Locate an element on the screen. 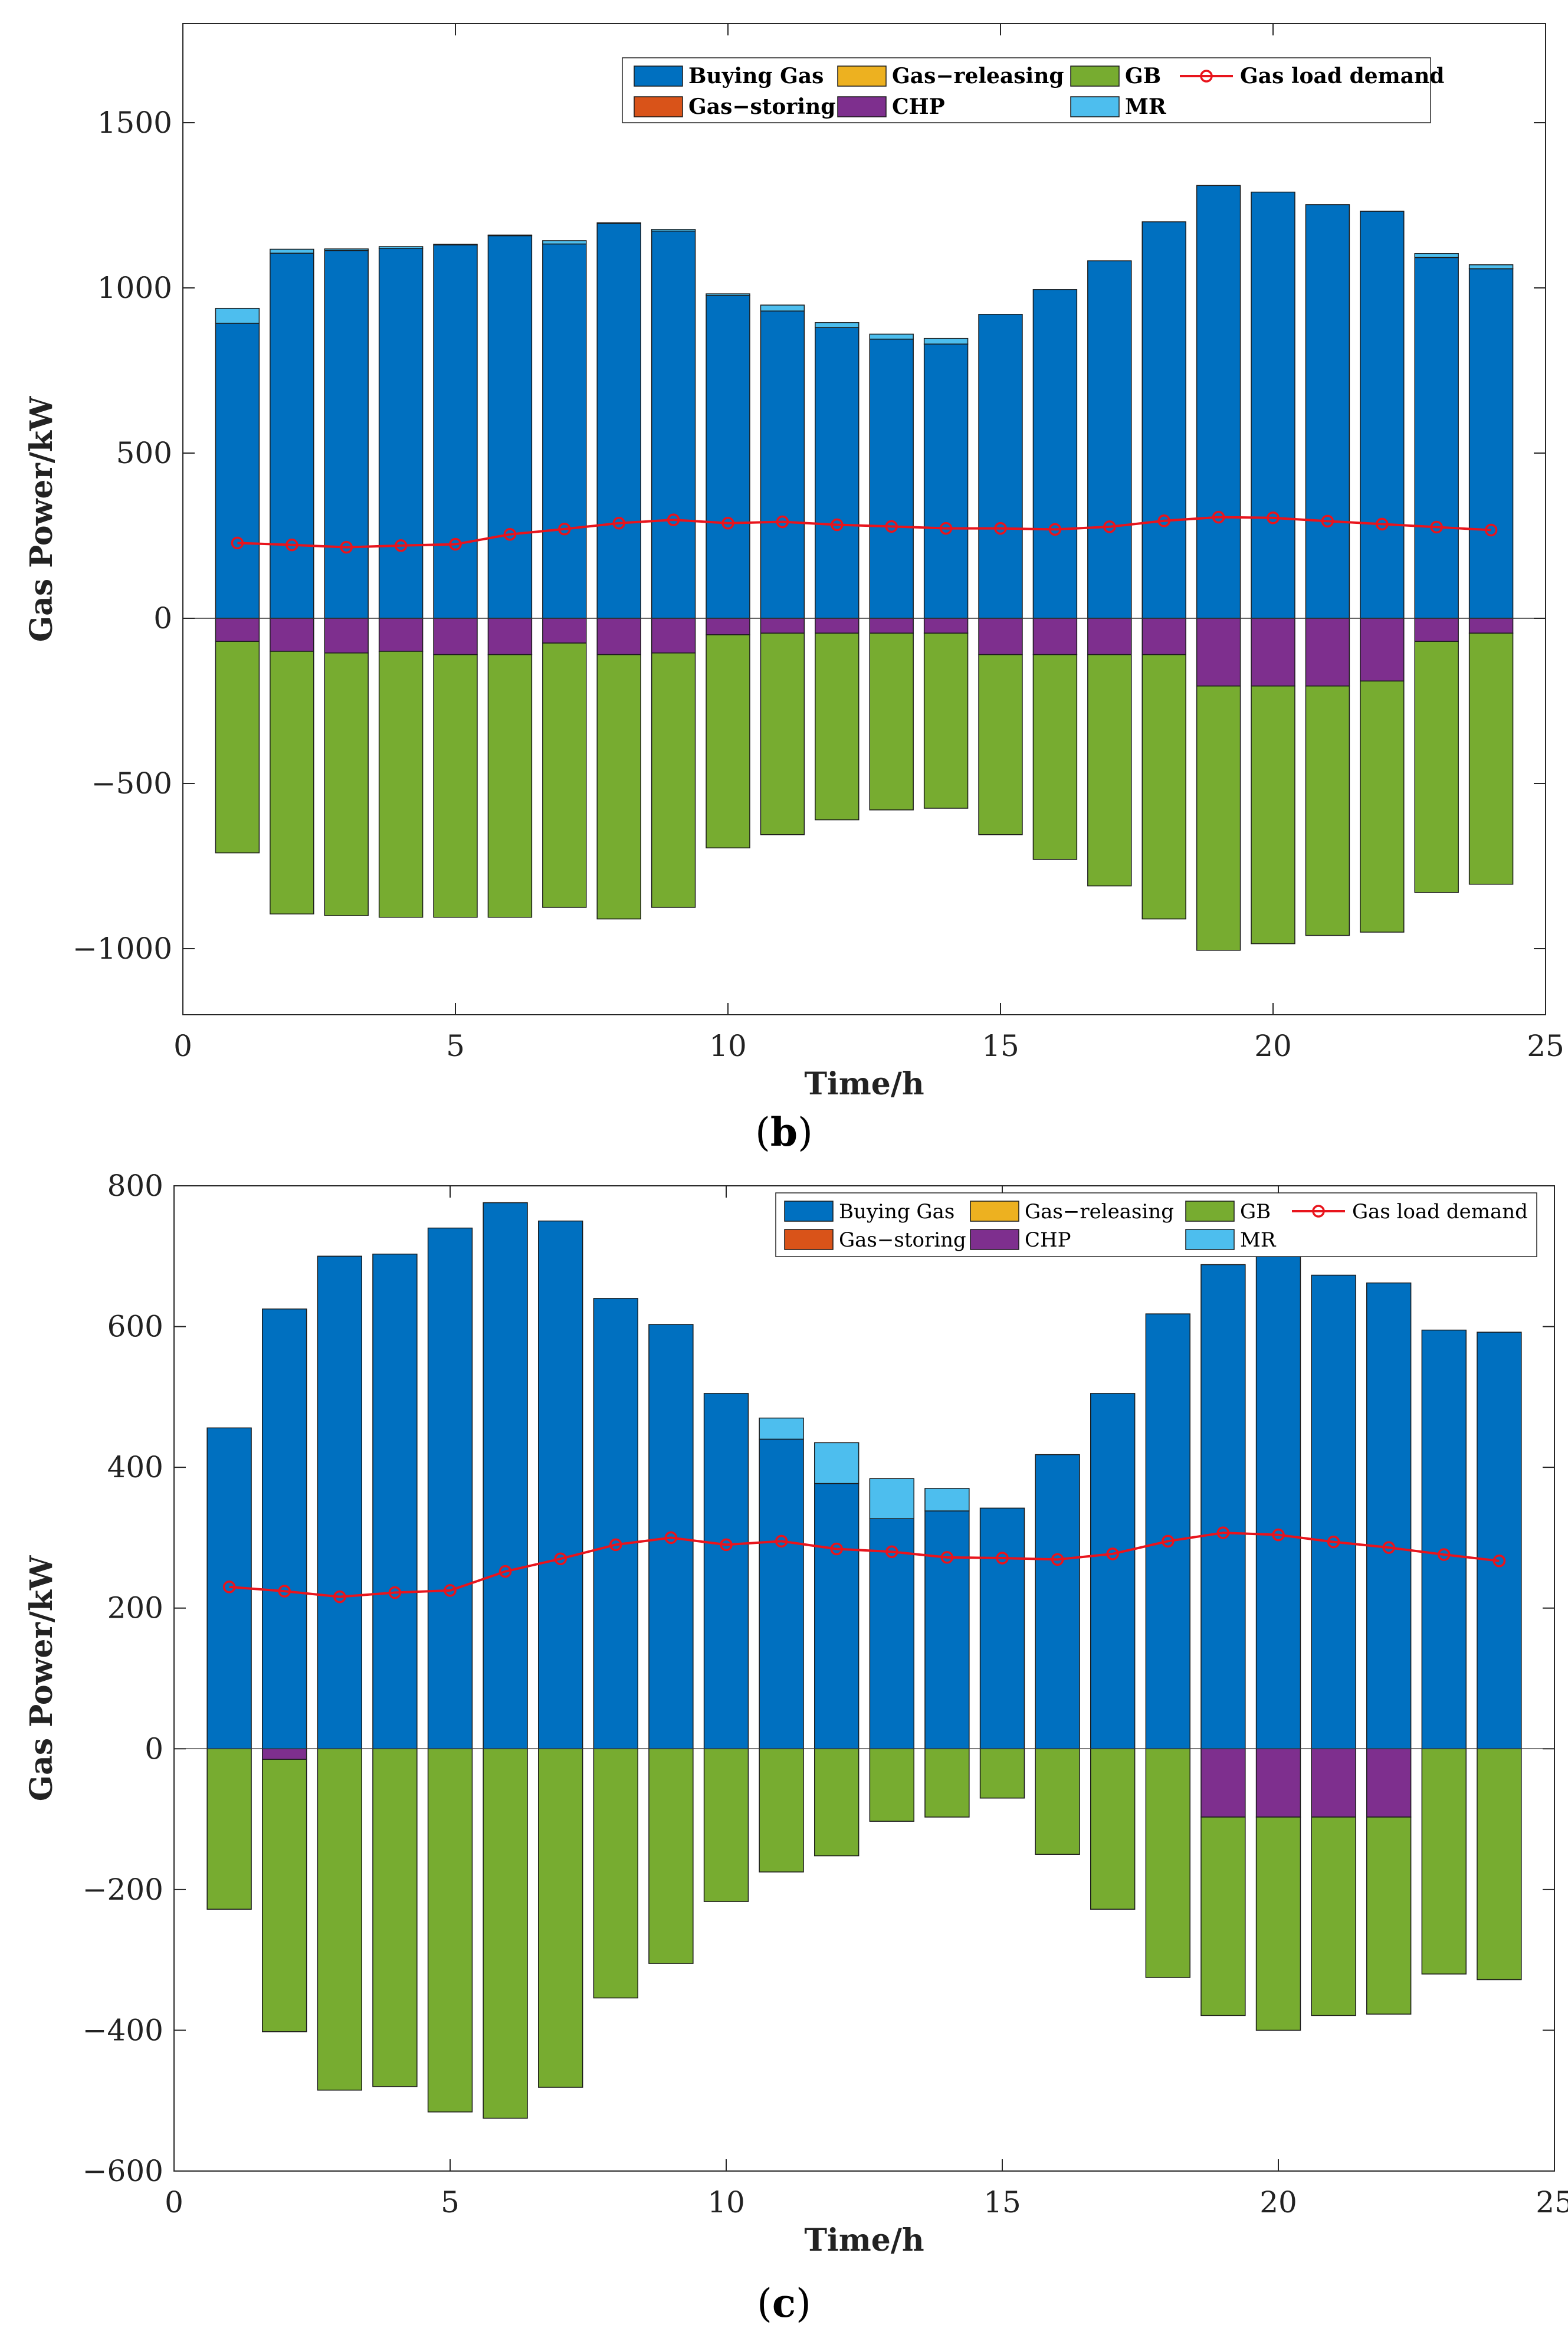  y-tick-label: −1000 is located at coordinates (122, 949).